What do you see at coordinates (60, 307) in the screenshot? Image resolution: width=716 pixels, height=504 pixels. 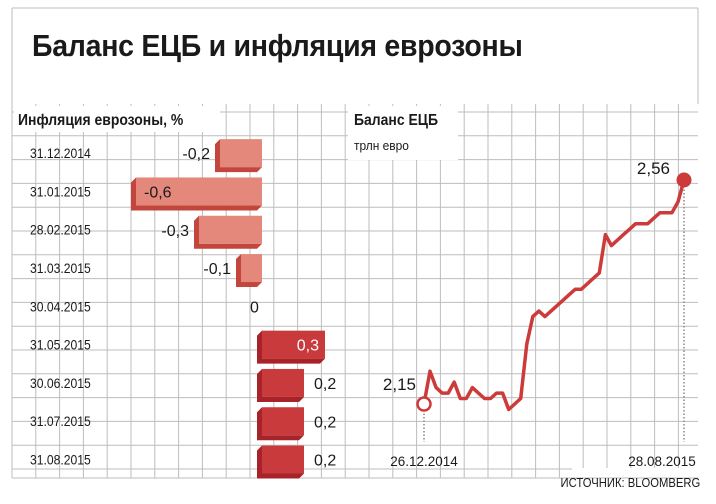 I see `bar-category-label: 30.04.2015` at bounding box center [60, 307].